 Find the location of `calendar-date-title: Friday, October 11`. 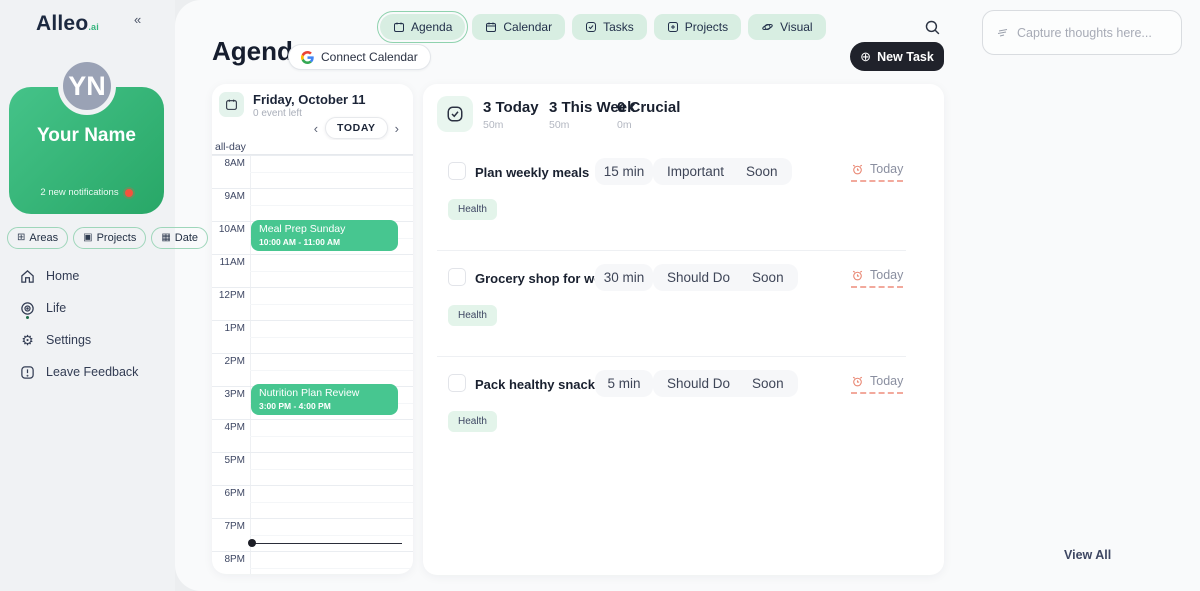

calendar-date-title: Friday, October 11 is located at coordinates (309, 99).